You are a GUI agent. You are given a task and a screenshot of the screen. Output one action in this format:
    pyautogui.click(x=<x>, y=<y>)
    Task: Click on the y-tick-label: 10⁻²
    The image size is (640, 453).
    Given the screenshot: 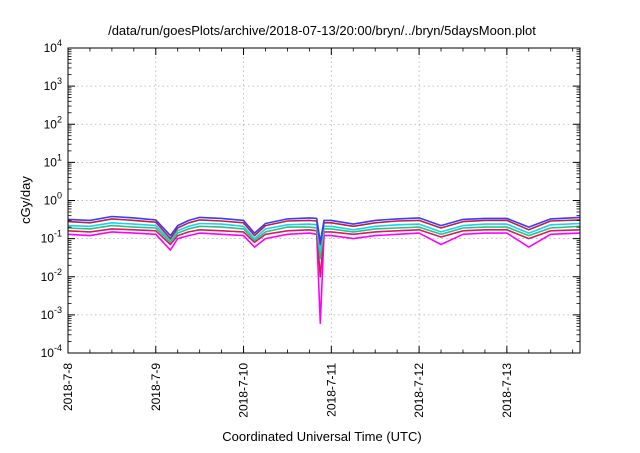 What is the action you would take?
    pyautogui.click(x=51, y=275)
    